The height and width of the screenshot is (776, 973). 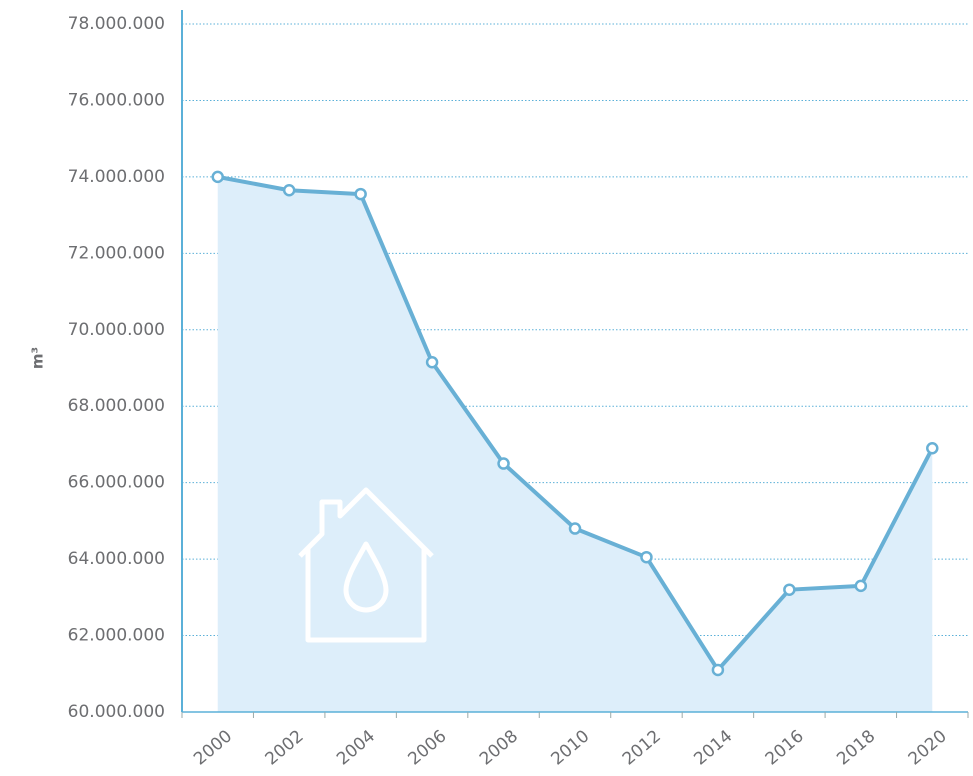 What do you see at coordinates (116, 559) in the screenshot?
I see `y-tick-label: 64.000.000` at bounding box center [116, 559].